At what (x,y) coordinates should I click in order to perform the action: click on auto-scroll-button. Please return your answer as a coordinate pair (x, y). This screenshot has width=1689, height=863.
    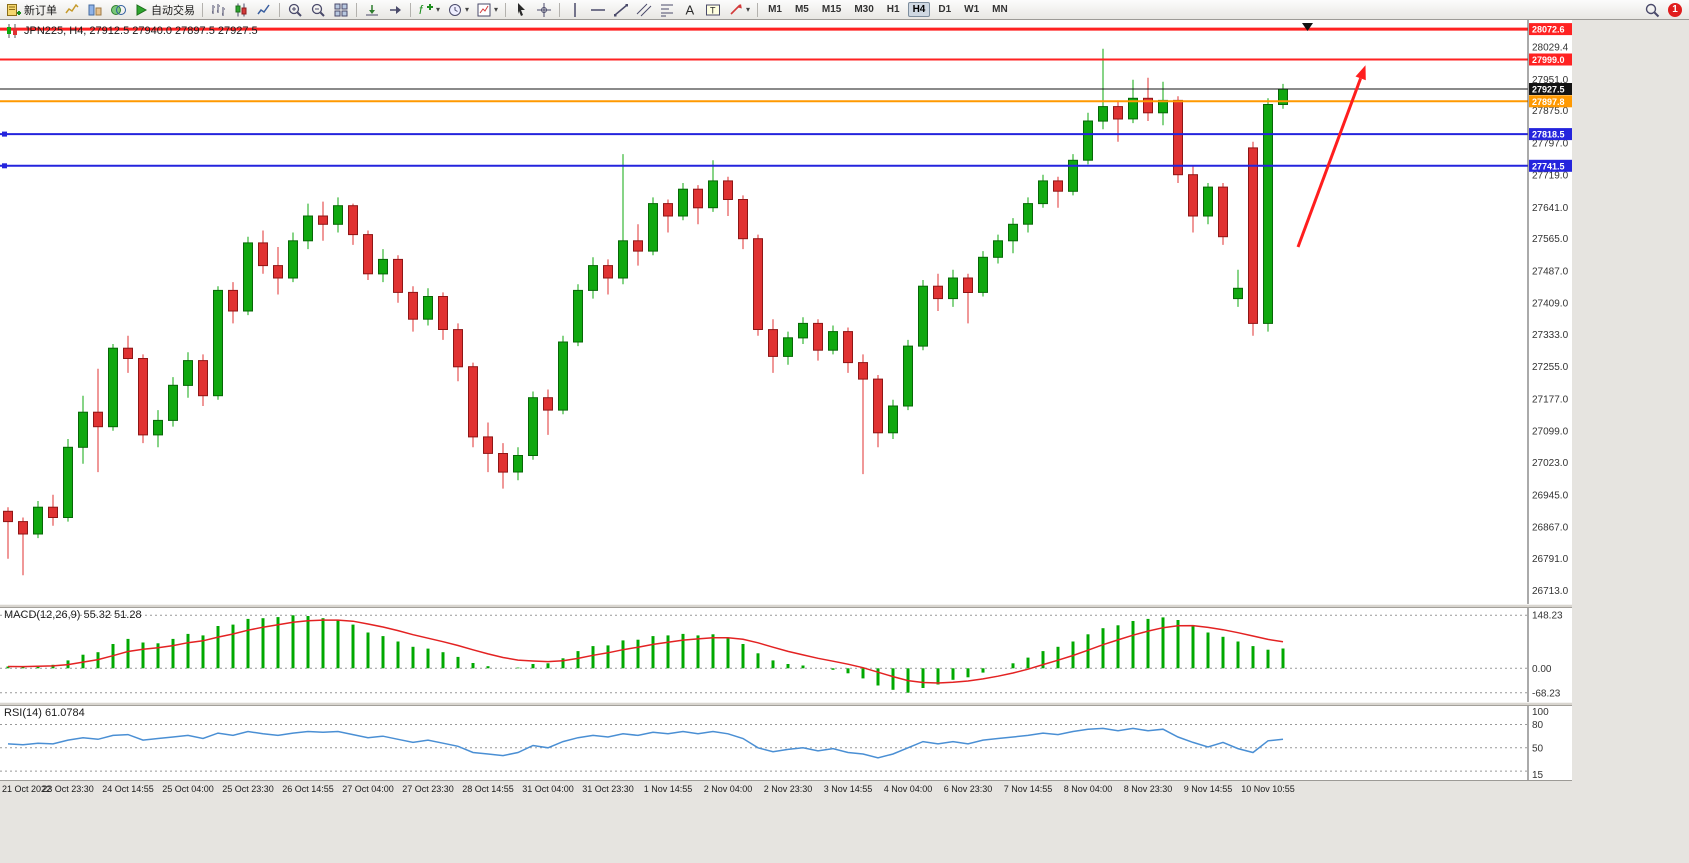
    Looking at the image, I should click on (372, 10).